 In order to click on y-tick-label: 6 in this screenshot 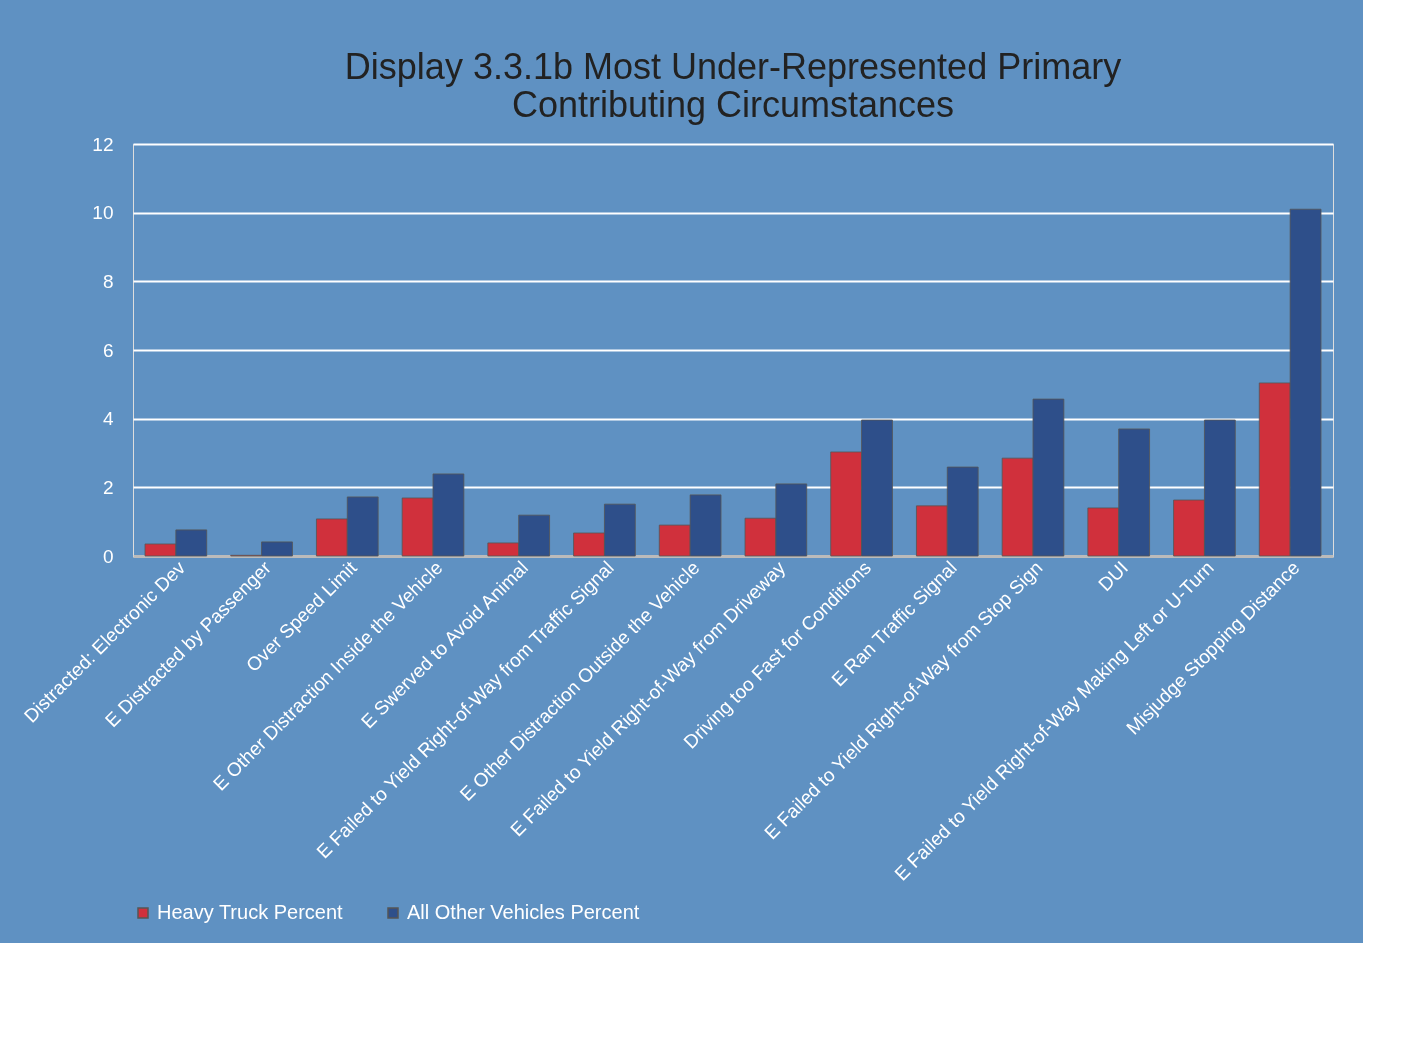, I will do `click(108, 350)`.